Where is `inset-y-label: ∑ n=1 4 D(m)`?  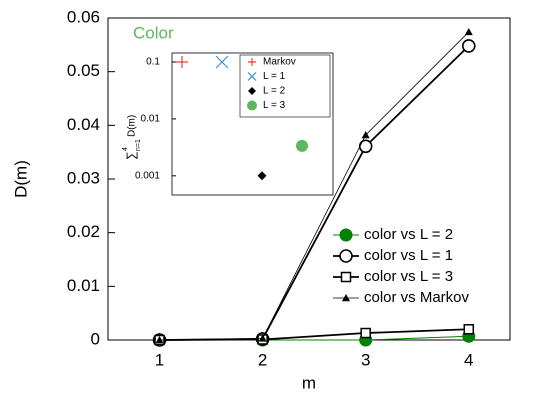 inset-y-label: ∑ n=1 4 D(m) is located at coordinates (132, 137).